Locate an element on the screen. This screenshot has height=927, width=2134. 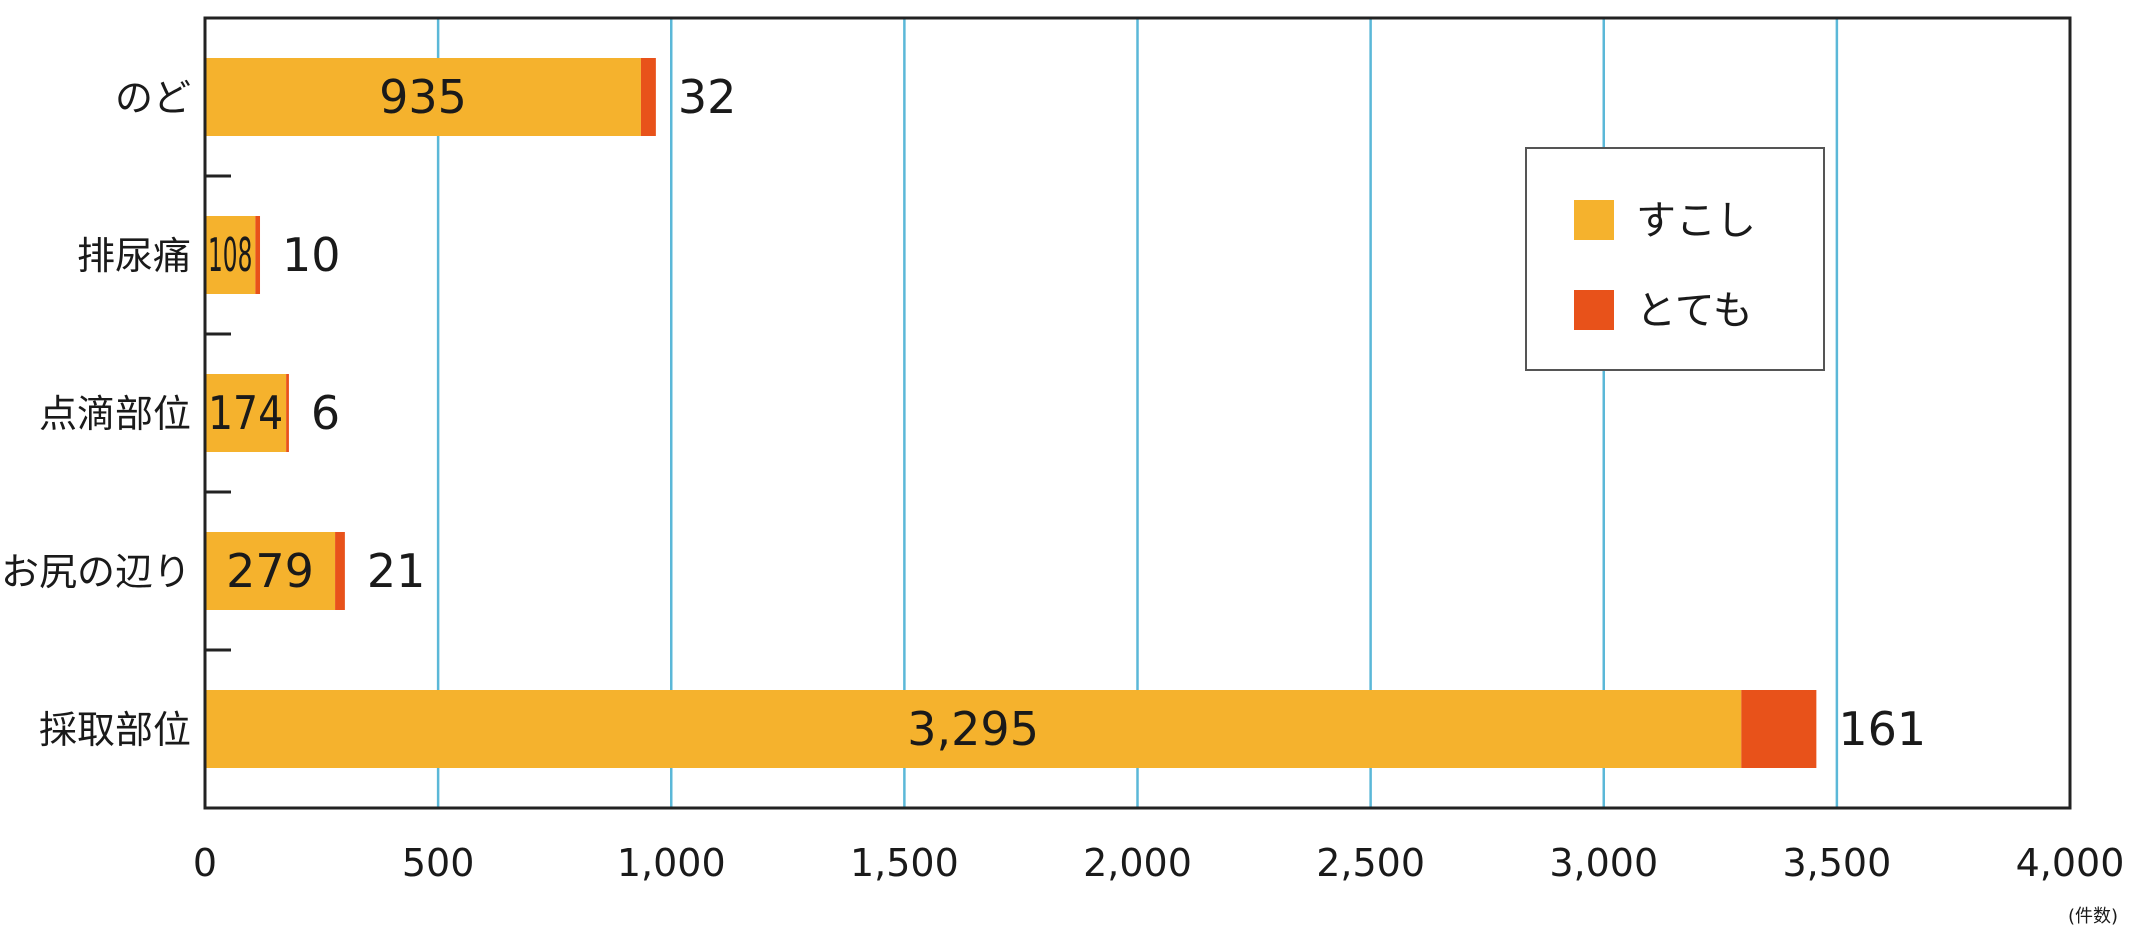
x-axis-unit-label: (件数) is located at coordinates (2093, 916).